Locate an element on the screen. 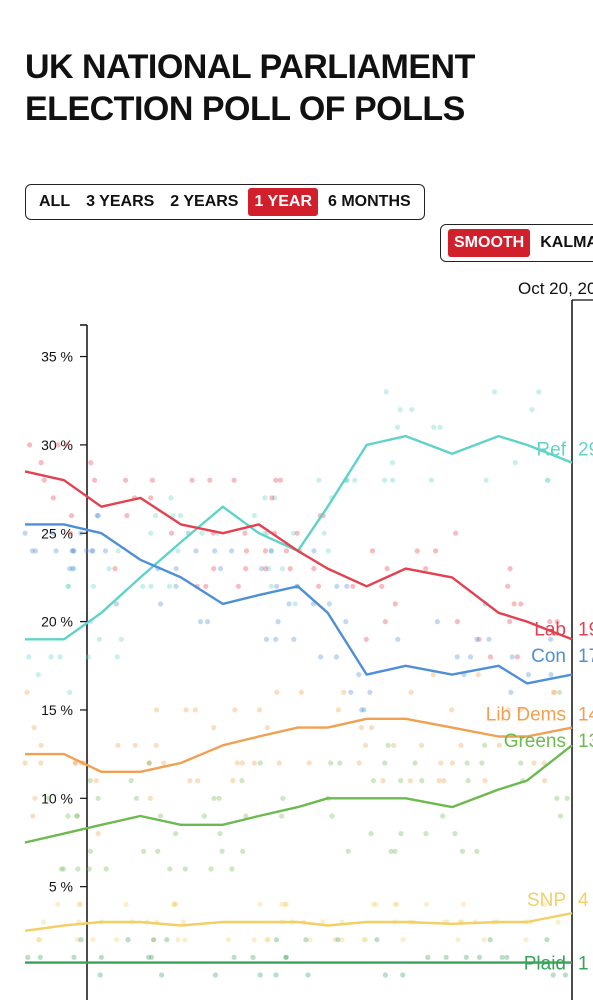 This screenshot has width=593, height=1000. mode-smooth-button: SMOOTH is located at coordinates (489, 243).